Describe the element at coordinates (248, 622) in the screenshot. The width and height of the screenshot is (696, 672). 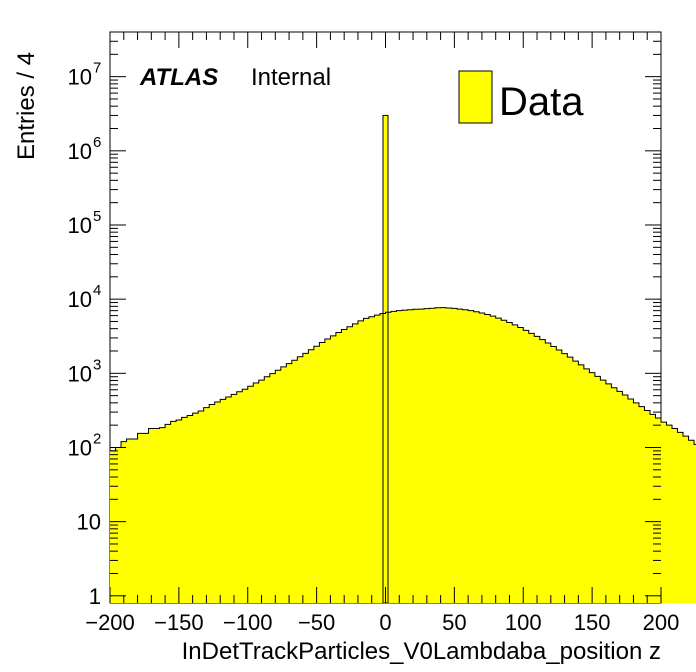
I see `x-tick-label: −100` at that location.